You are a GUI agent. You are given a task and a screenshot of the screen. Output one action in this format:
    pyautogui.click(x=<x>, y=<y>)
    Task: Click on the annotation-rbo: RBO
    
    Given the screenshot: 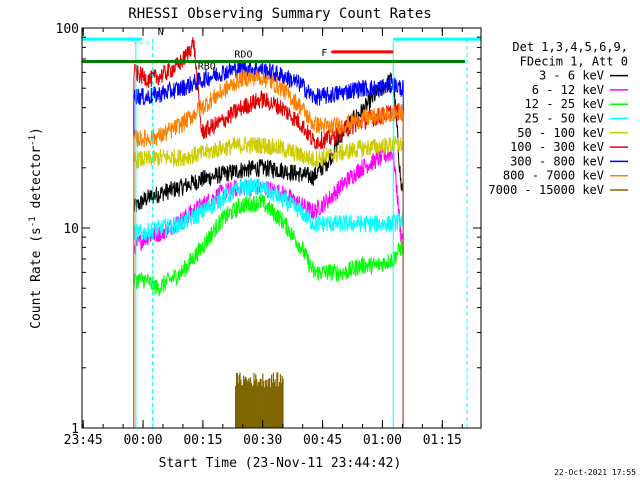 What is the action you would take?
    pyautogui.click(x=207, y=67)
    